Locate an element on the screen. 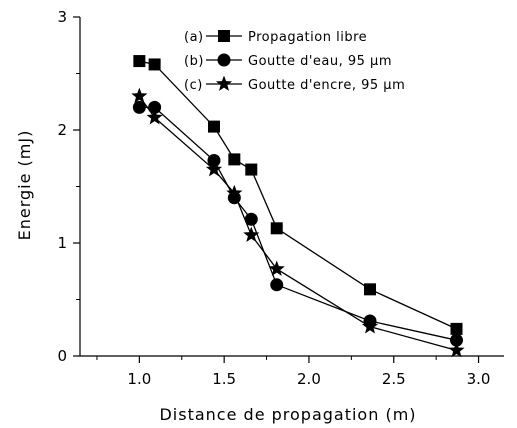  legend-entry: (a) Propagation libre is located at coordinates (275, 37).